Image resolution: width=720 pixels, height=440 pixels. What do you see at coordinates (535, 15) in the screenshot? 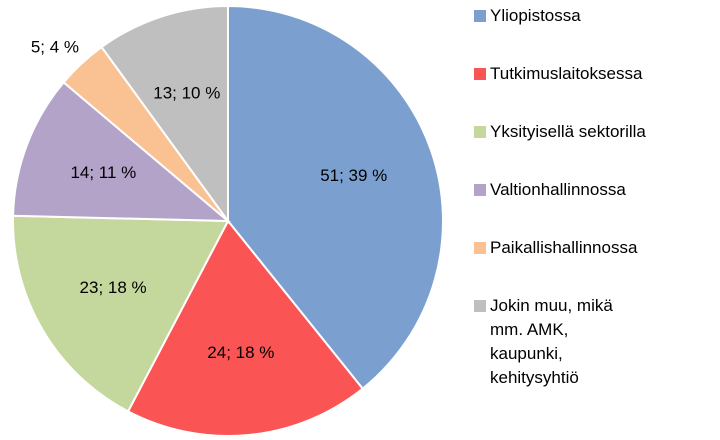
I see `legend-label: Yliopistossa` at bounding box center [535, 15].